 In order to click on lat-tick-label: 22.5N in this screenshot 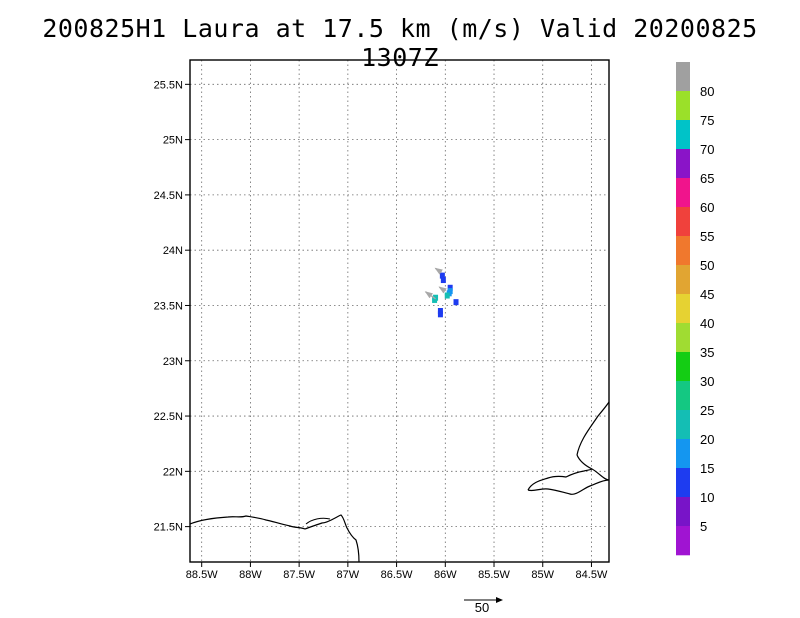, I will do `click(168, 417)`.